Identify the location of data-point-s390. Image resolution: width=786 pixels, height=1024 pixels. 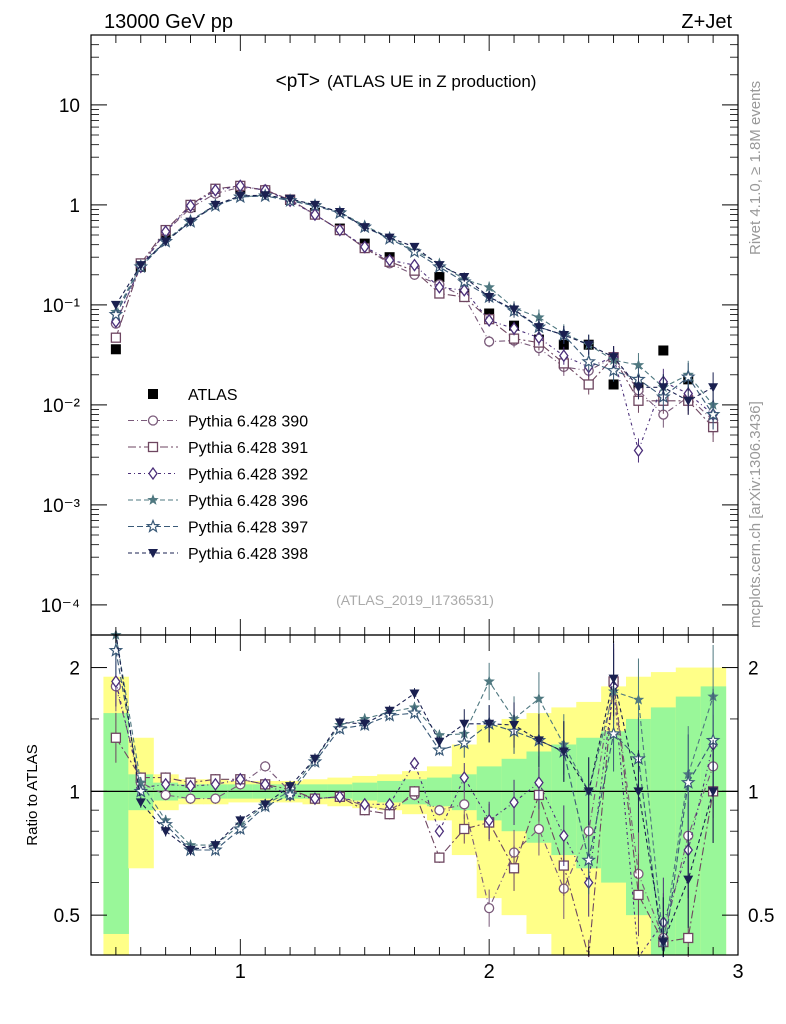
(489, 341).